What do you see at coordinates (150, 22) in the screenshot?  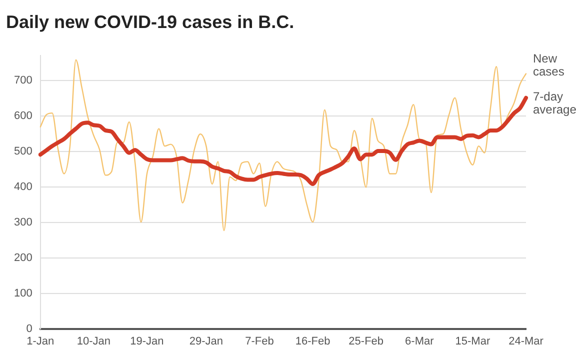 I see `chart-title: Daily new COVID-19 cases in B.C.` at bounding box center [150, 22].